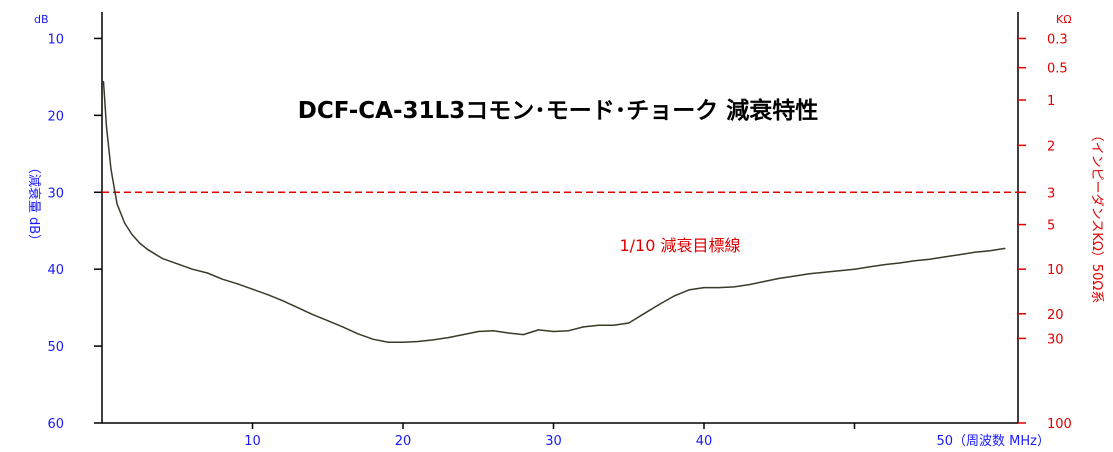  I want to click on y-left-tick-label-10: 10, so click(55, 39).